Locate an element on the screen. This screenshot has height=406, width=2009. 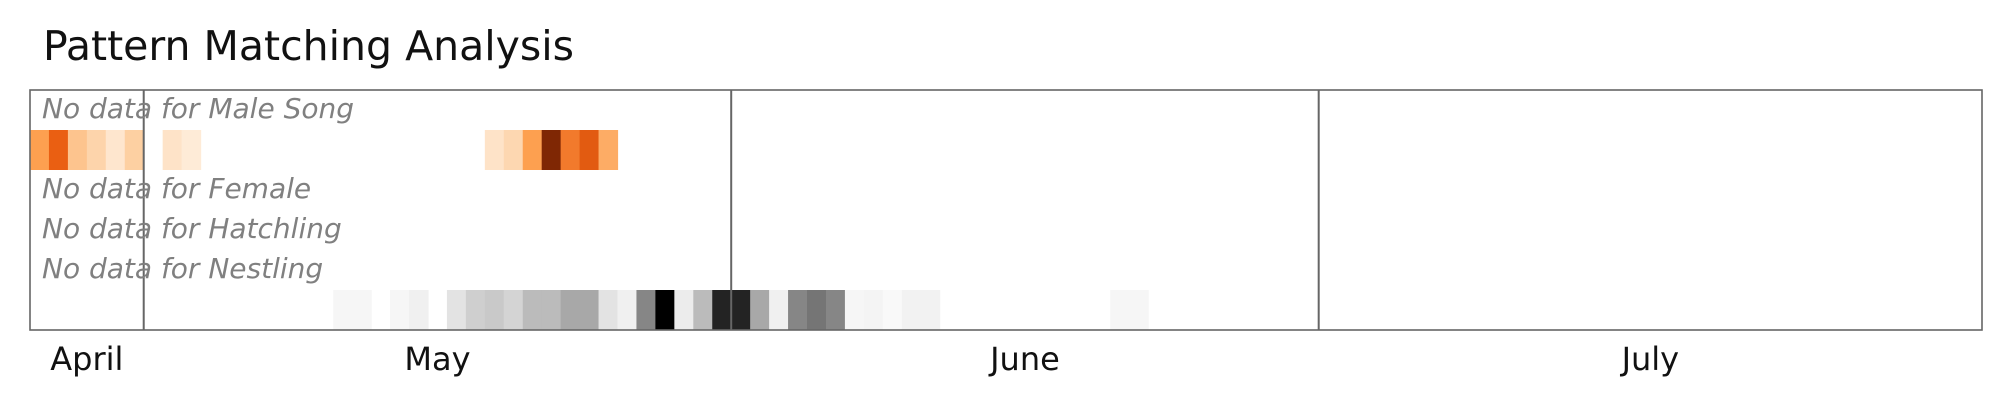
month-label: April is located at coordinates (86, 359).